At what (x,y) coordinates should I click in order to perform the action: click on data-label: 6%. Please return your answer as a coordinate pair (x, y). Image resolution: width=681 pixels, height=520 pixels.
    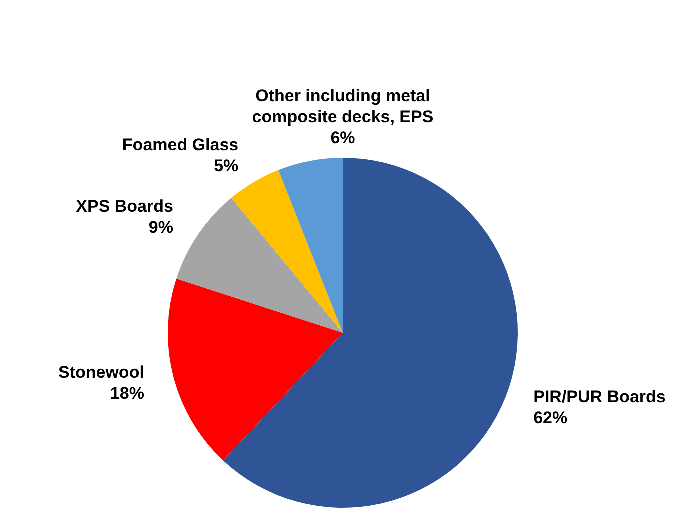
    Looking at the image, I should click on (343, 138).